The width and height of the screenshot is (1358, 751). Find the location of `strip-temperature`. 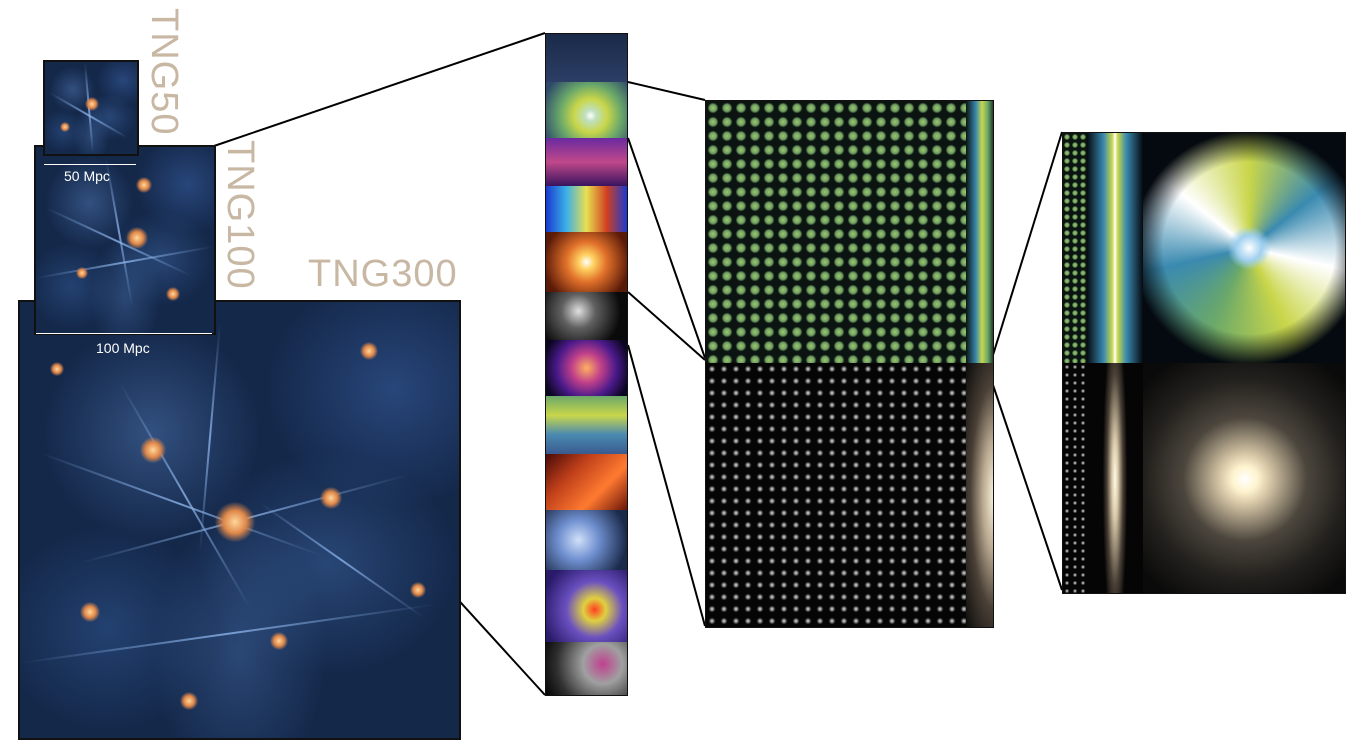

strip-temperature is located at coordinates (586, 162).